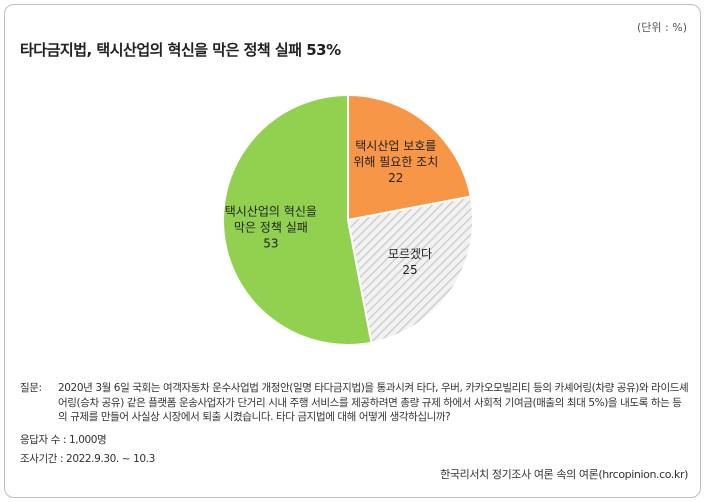 Image resolution: width=705 pixels, height=502 pixels. I want to click on slice-value-1: 25, so click(409, 270).